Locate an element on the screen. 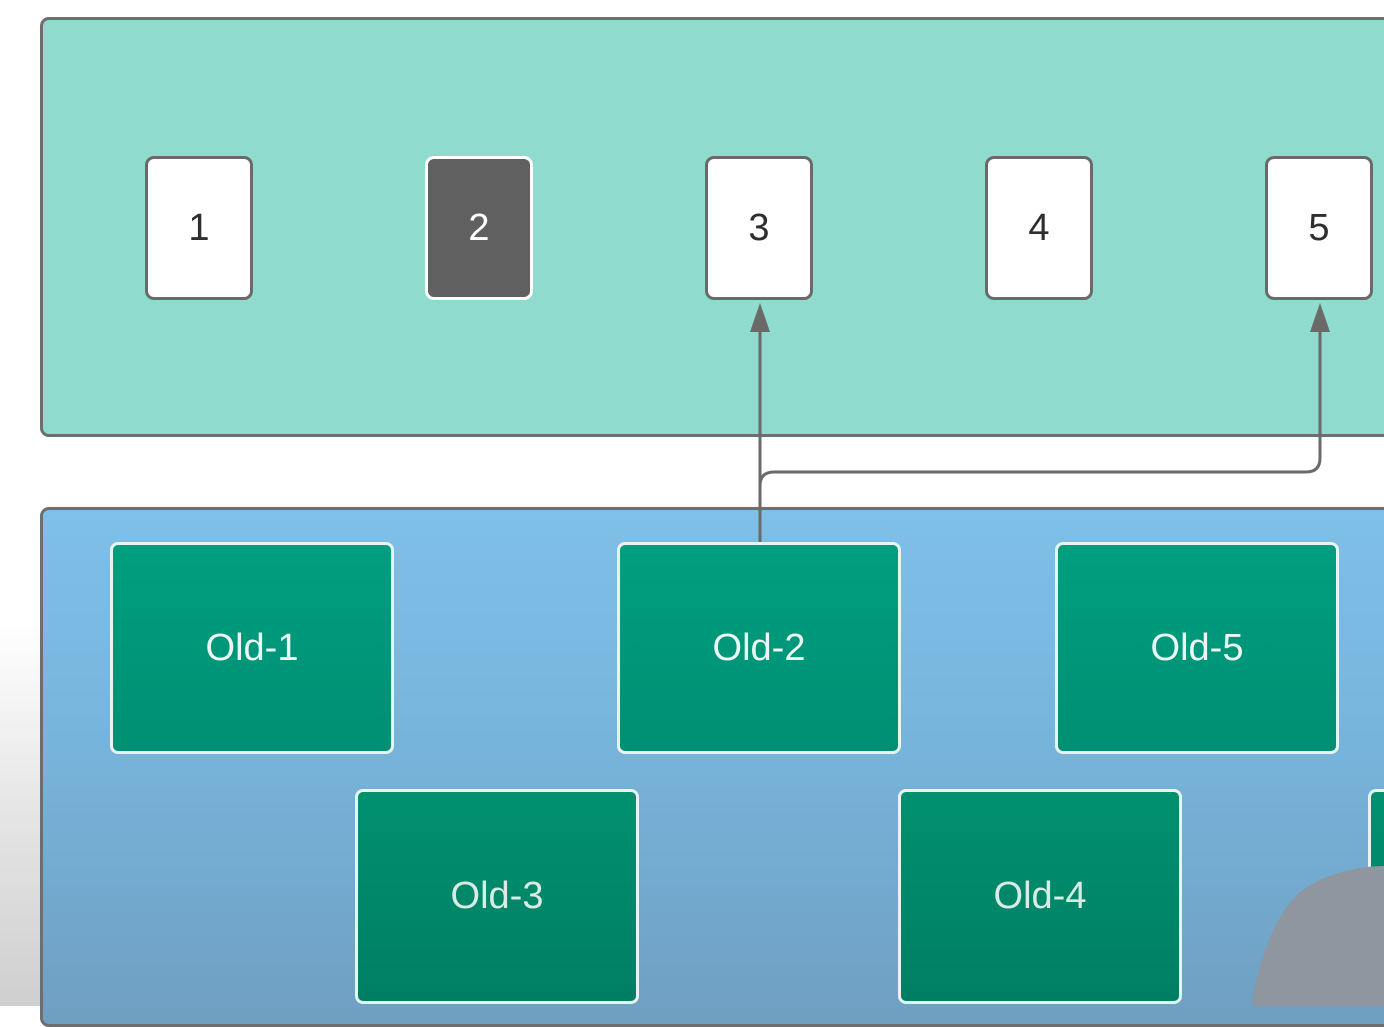  node-old-3: Old-3 is located at coordinates (497, 896).